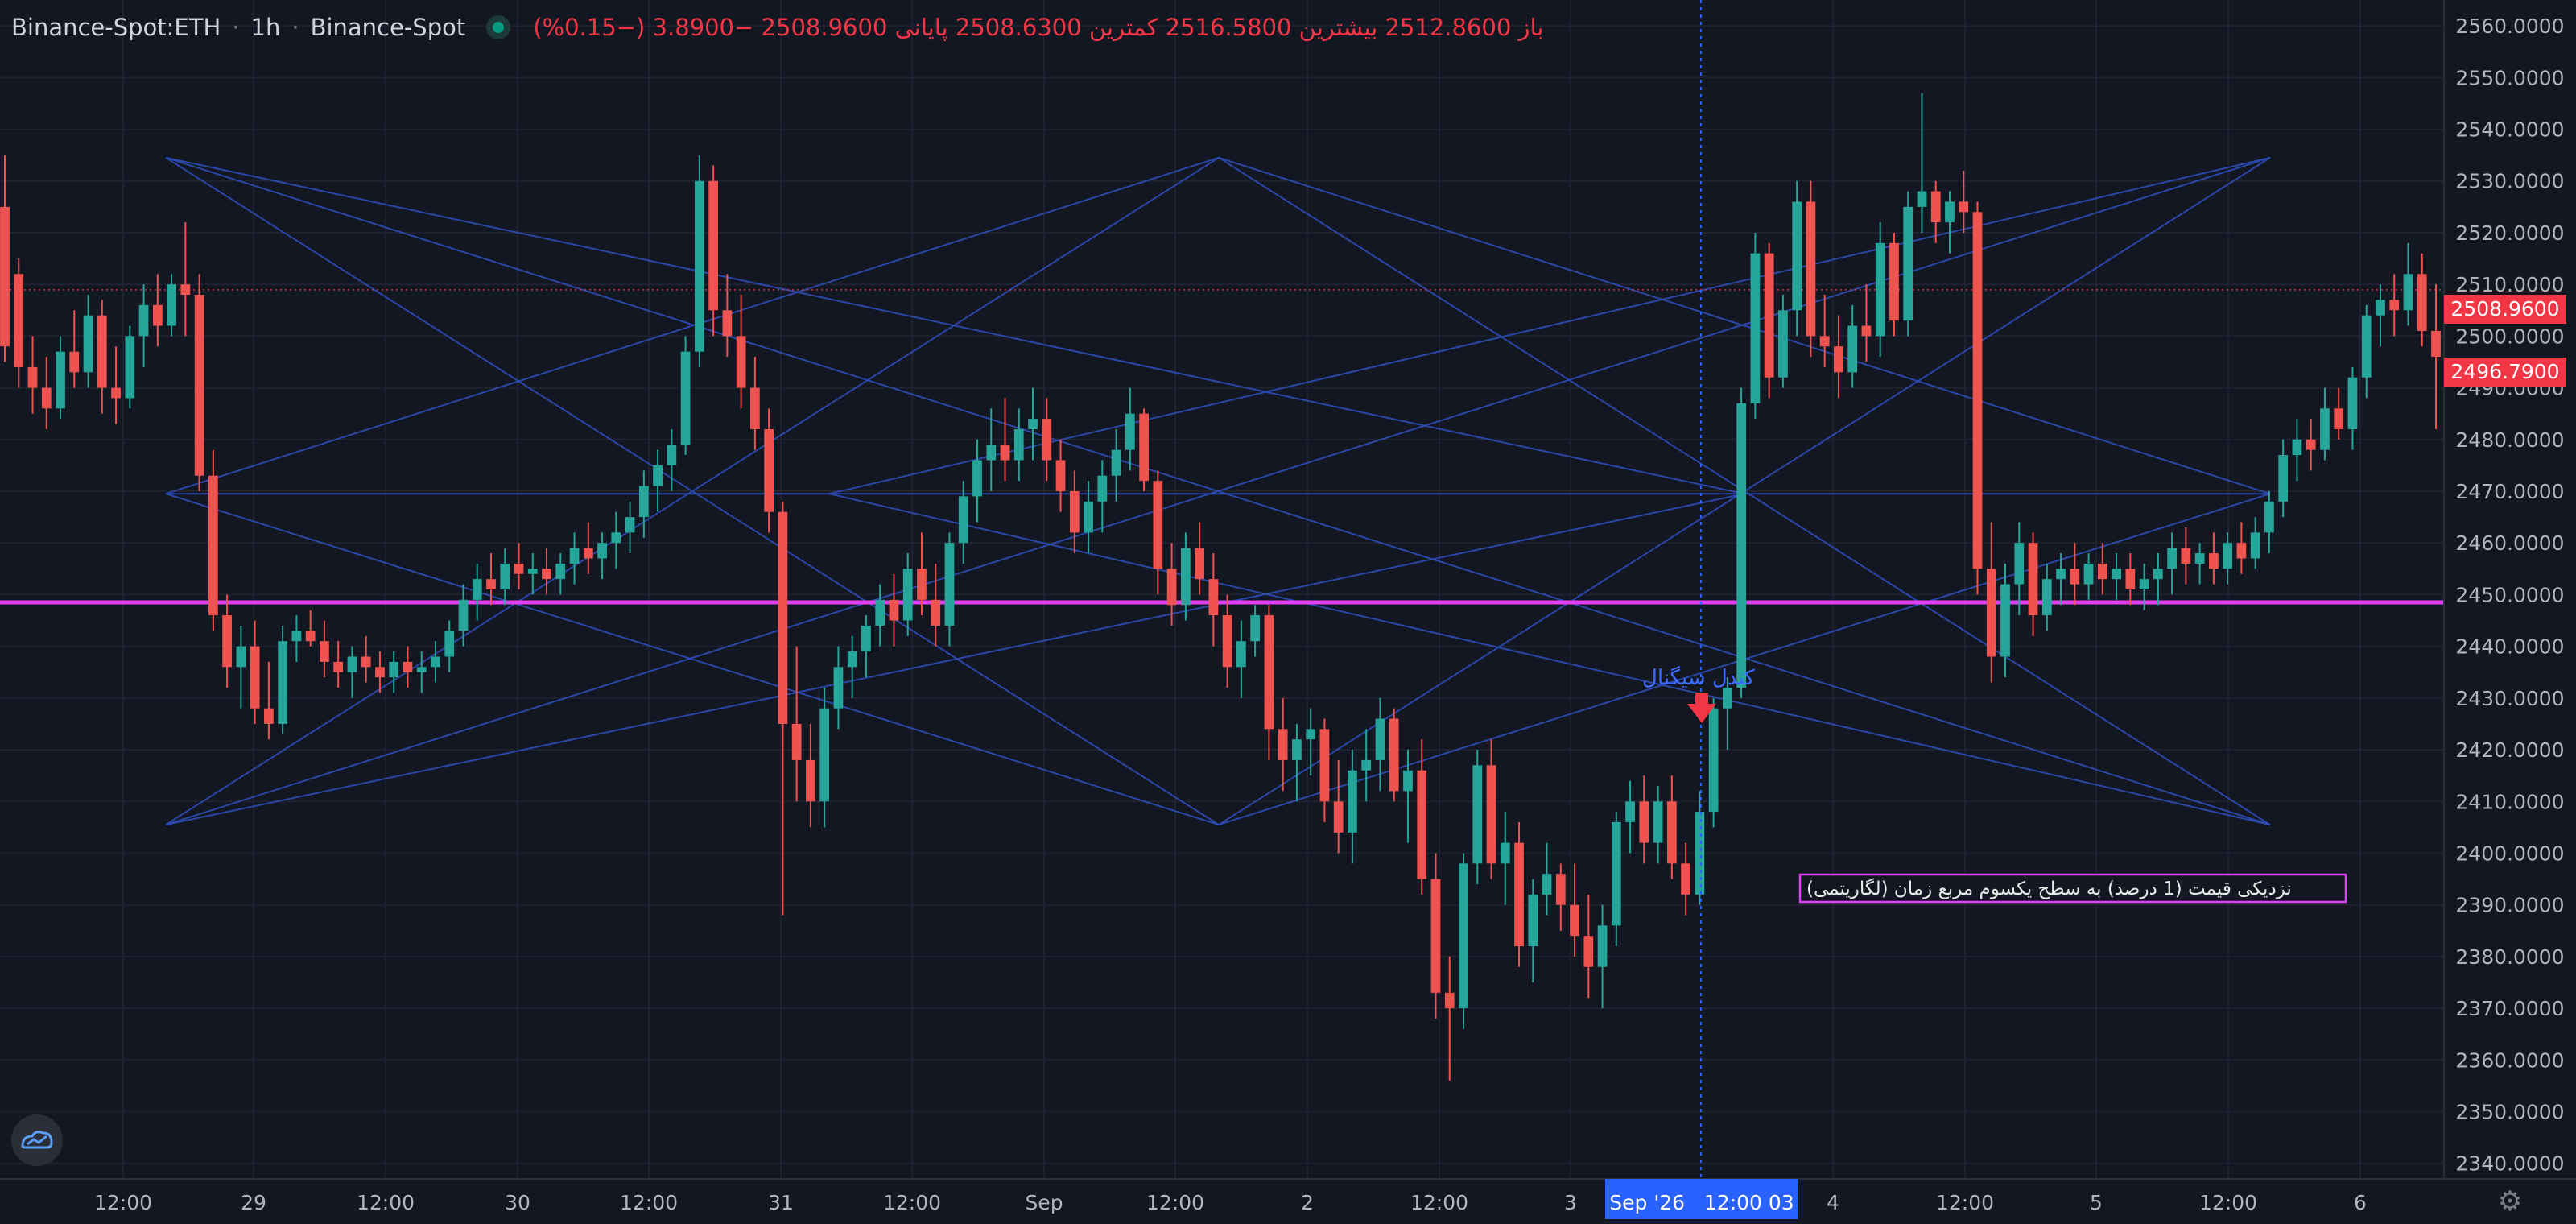 This screenshot has width=2576, height=1224. I want to click on market-status-icon, so click(498, 27).